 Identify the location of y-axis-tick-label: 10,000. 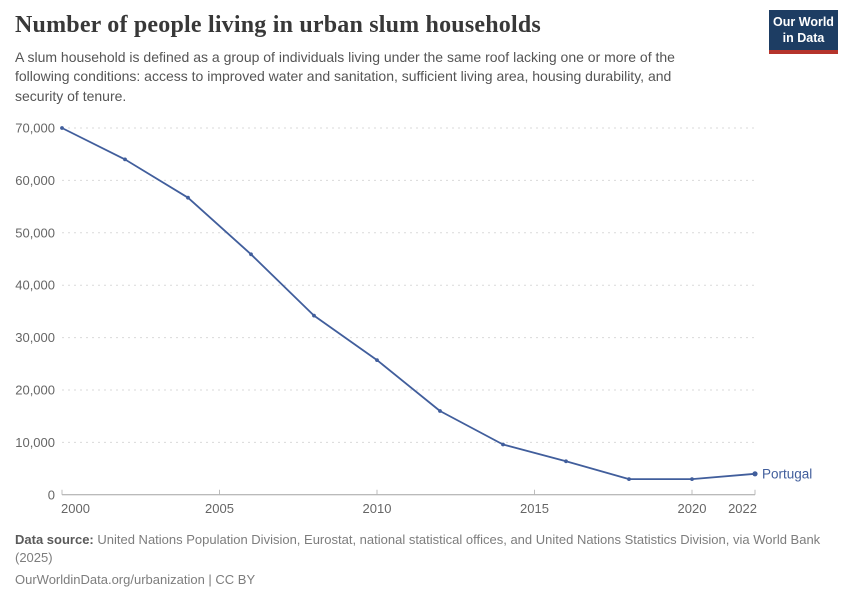
(35, 442).